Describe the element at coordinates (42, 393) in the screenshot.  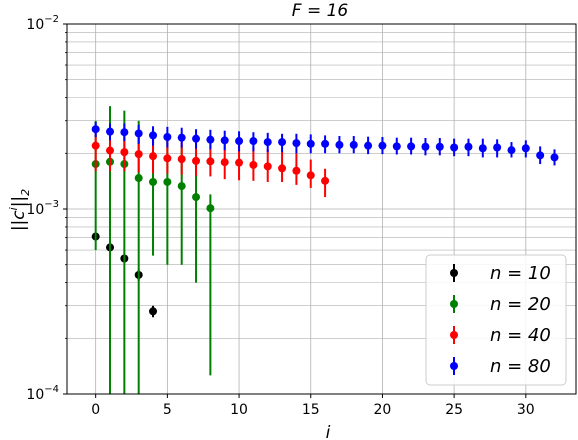
I see `y-tick-label: 10⁻⁴` at that location.